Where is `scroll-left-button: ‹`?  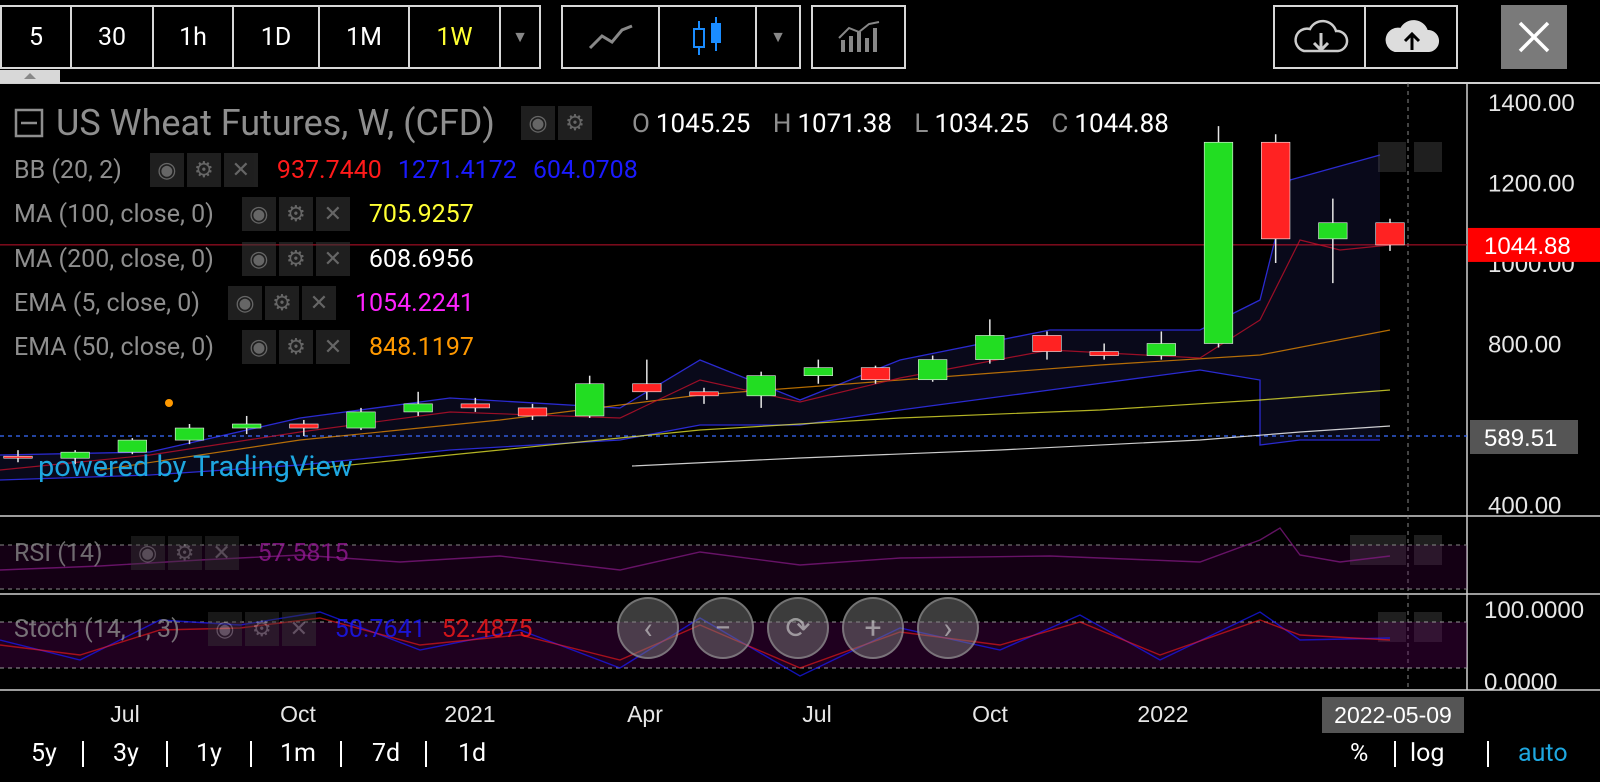 scroll-left-button: ‹ is located at coordinates (648, 628).